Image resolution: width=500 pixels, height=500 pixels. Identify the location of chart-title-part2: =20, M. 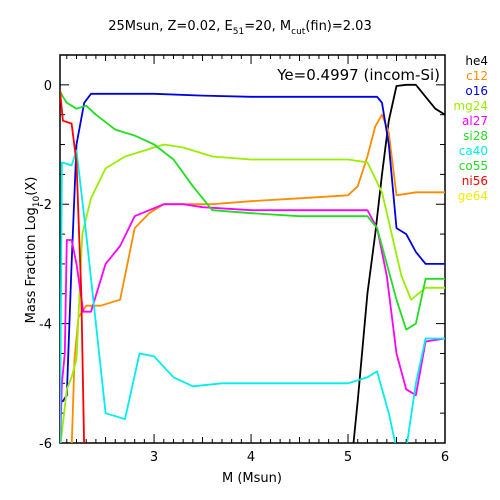
(267, 26).